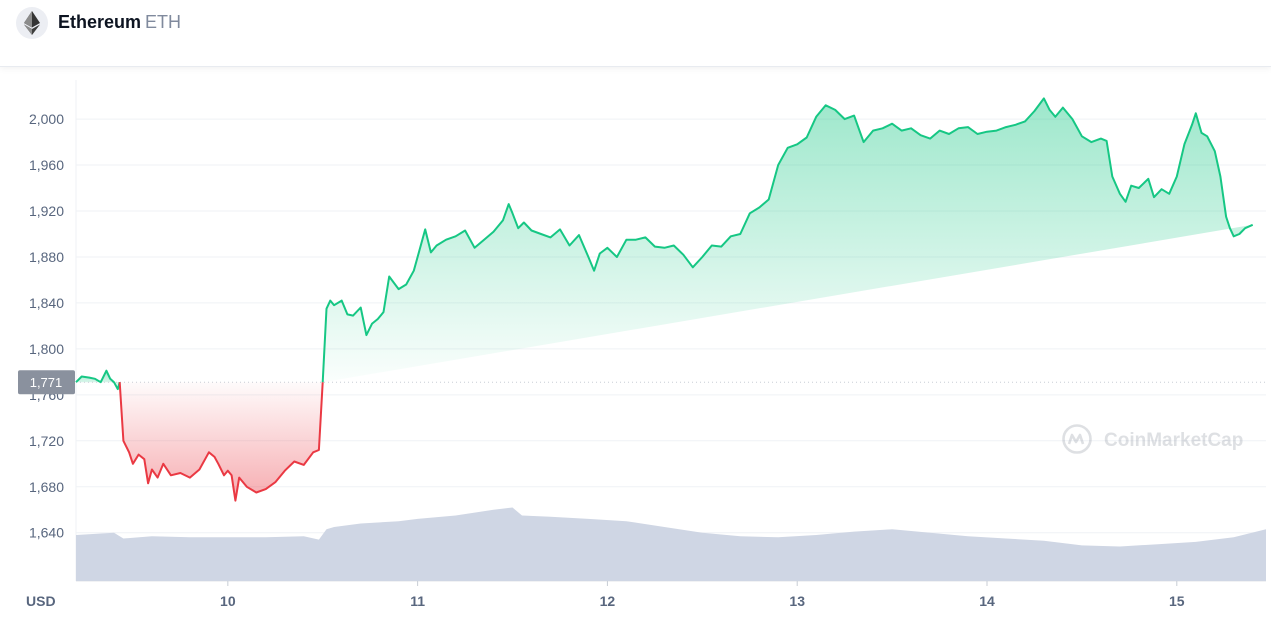 This screenshot has width=1271, height=620. What do you see at coordinates (46, 487) in the screenshot?
I see `y-tick-label: 1,680` at bounding box center [46, 487].